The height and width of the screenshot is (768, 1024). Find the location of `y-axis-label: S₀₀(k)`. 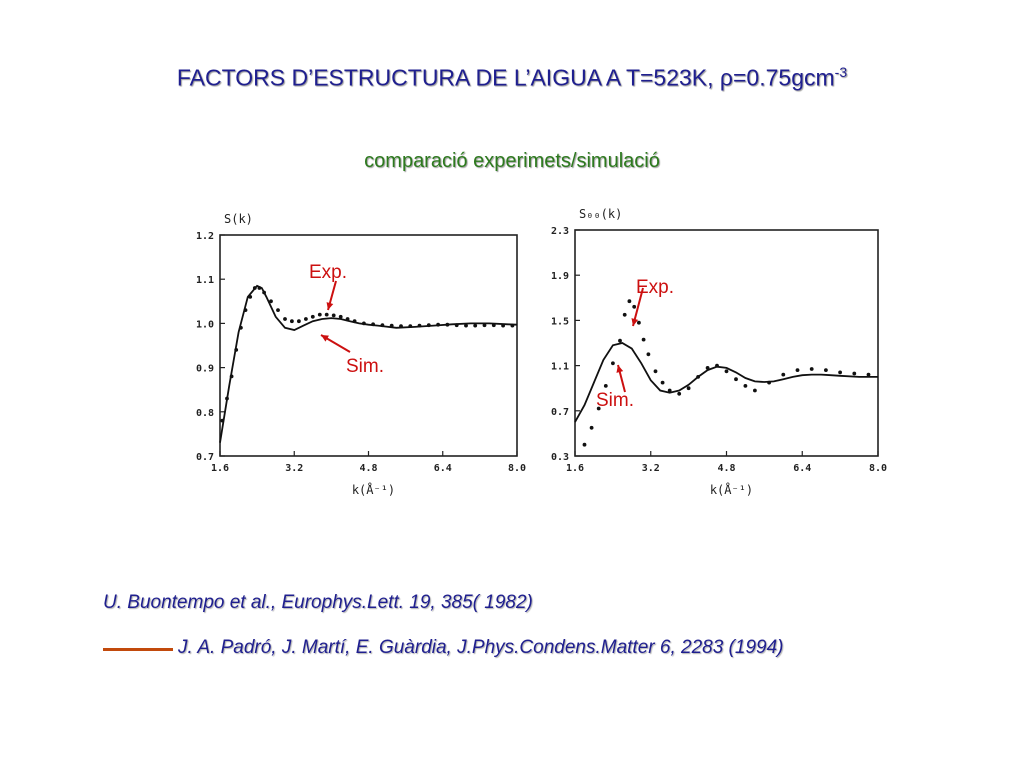

y-axis-label: S₀₀(k) is located at coordinates (600, 214).